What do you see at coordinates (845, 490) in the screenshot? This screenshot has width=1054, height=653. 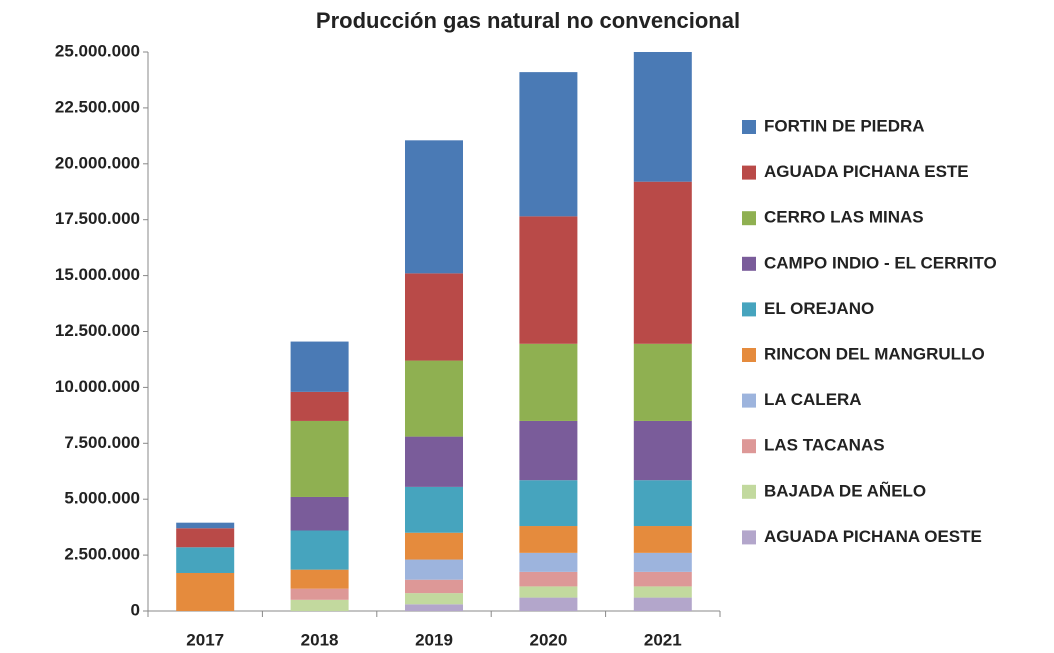 I see `legend-label: BAJADA DE AÑELO` at bounding box center [845, 490].